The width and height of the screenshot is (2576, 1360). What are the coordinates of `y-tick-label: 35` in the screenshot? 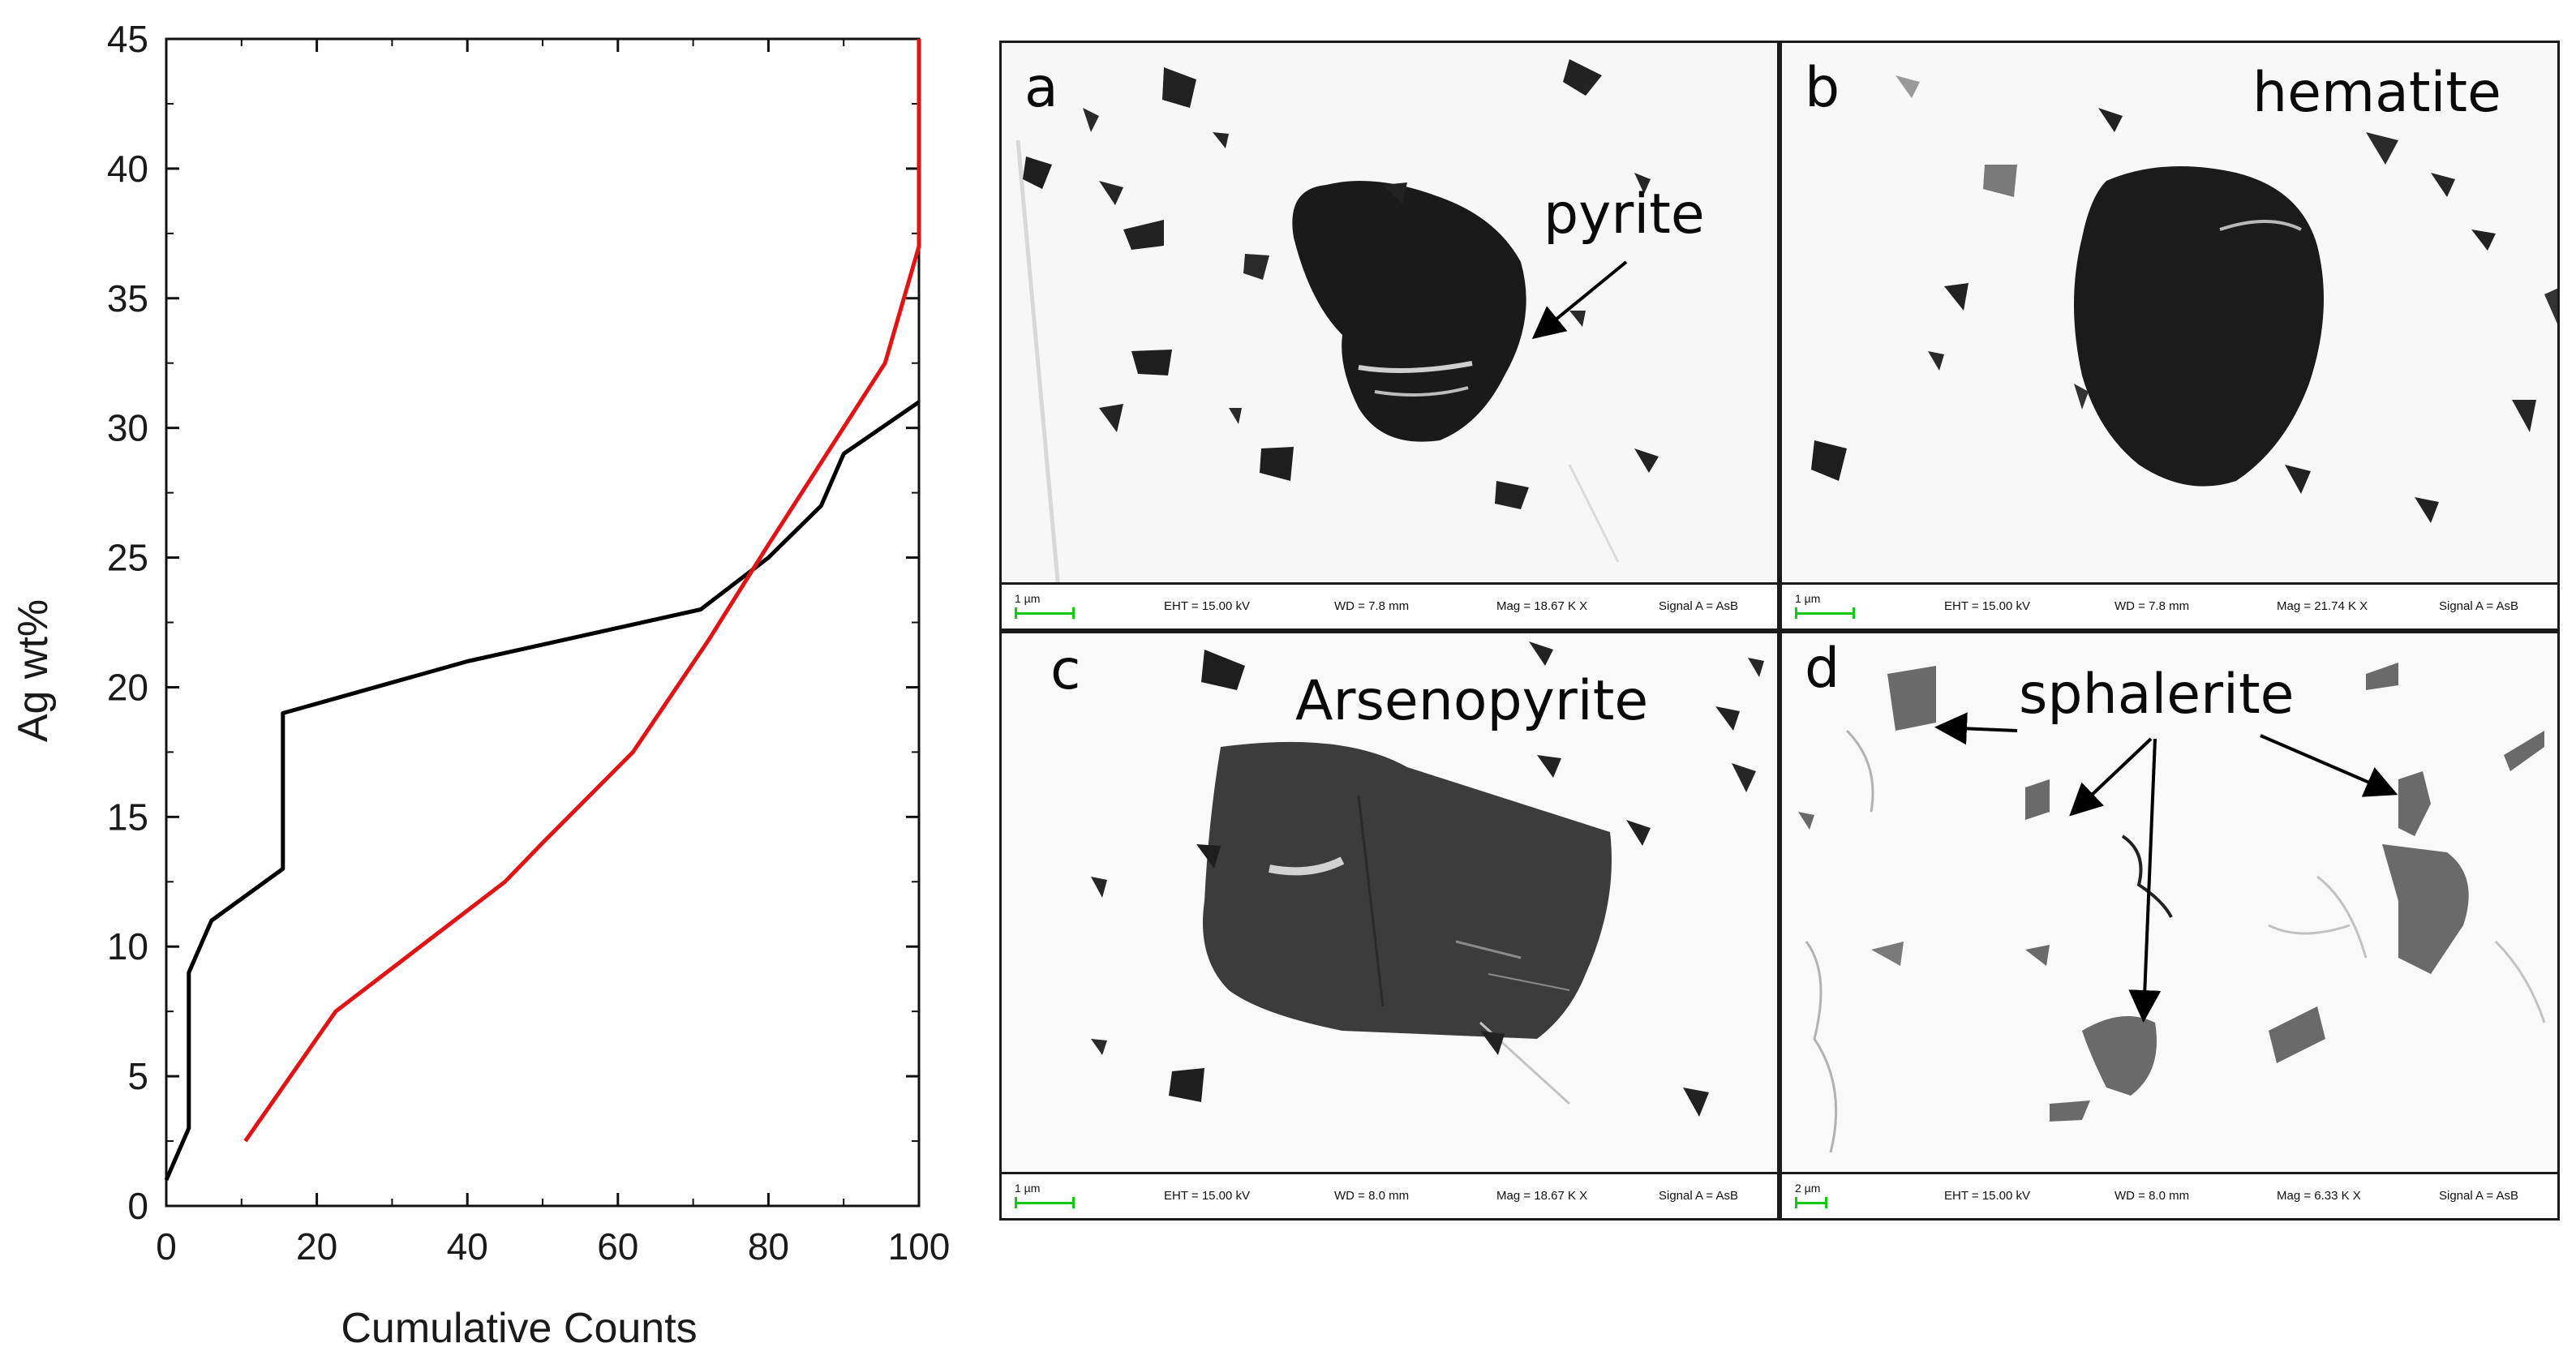 It's located at (127, 298).